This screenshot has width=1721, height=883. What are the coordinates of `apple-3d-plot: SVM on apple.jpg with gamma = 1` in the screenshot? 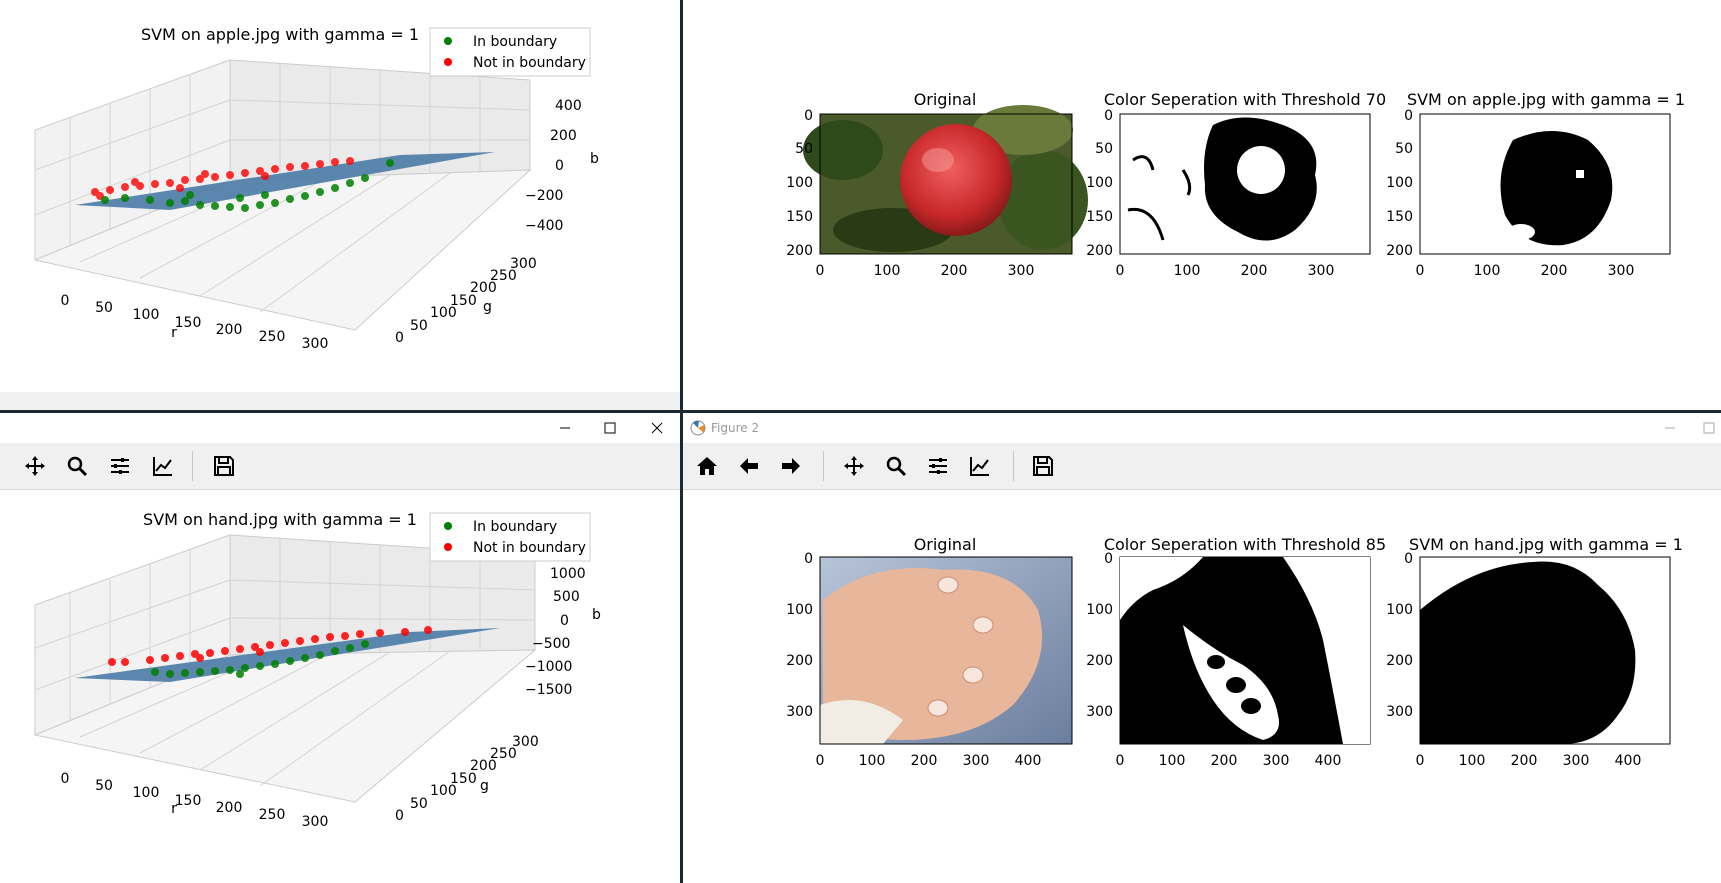 It's located at (316, 188).